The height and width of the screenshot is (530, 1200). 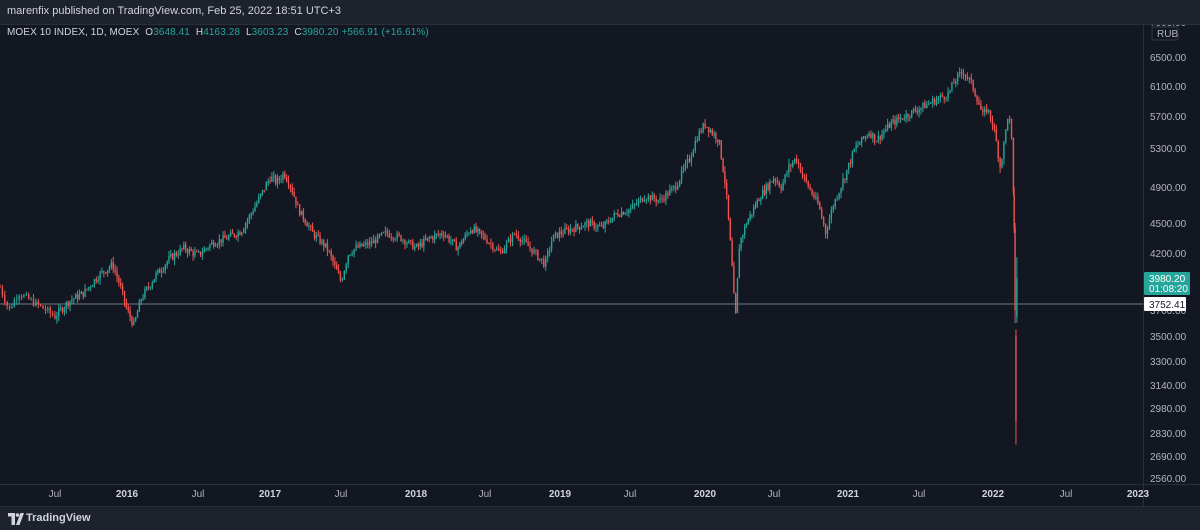 I want to click on tradingview-logo-icon, so click(x=16, y=519).